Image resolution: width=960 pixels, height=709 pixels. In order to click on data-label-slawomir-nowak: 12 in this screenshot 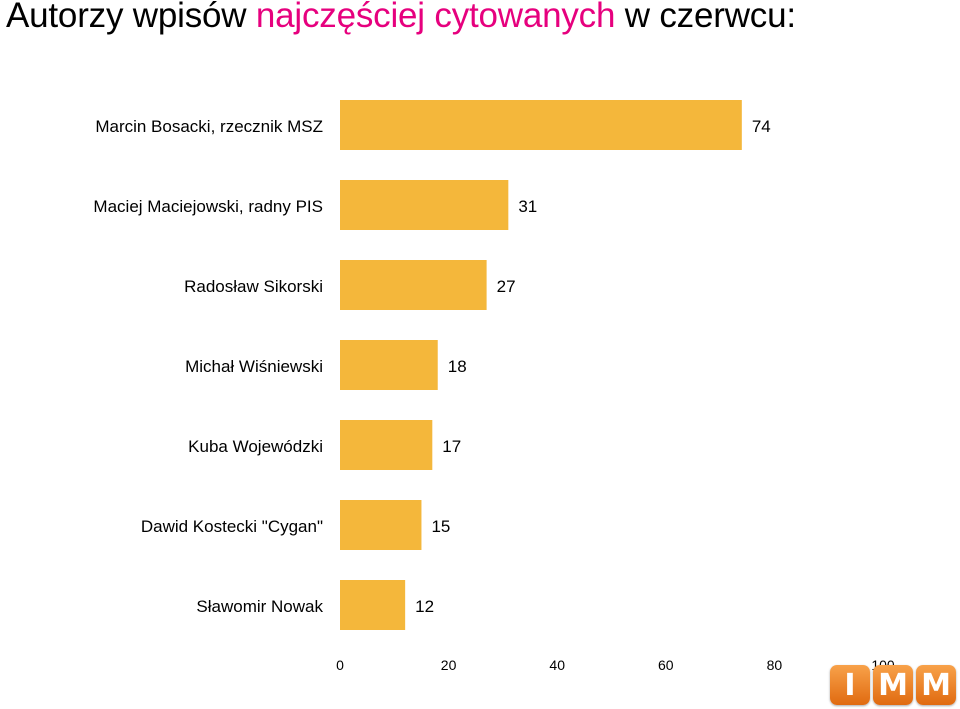, I will do `click(424, 606)`.